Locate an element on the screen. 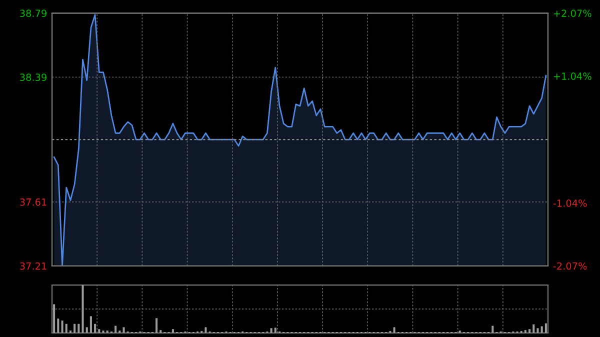 The width and height of the screenshot is (600, 337). y2-tick-label: +1.04% is located at coordinates (573, 76).